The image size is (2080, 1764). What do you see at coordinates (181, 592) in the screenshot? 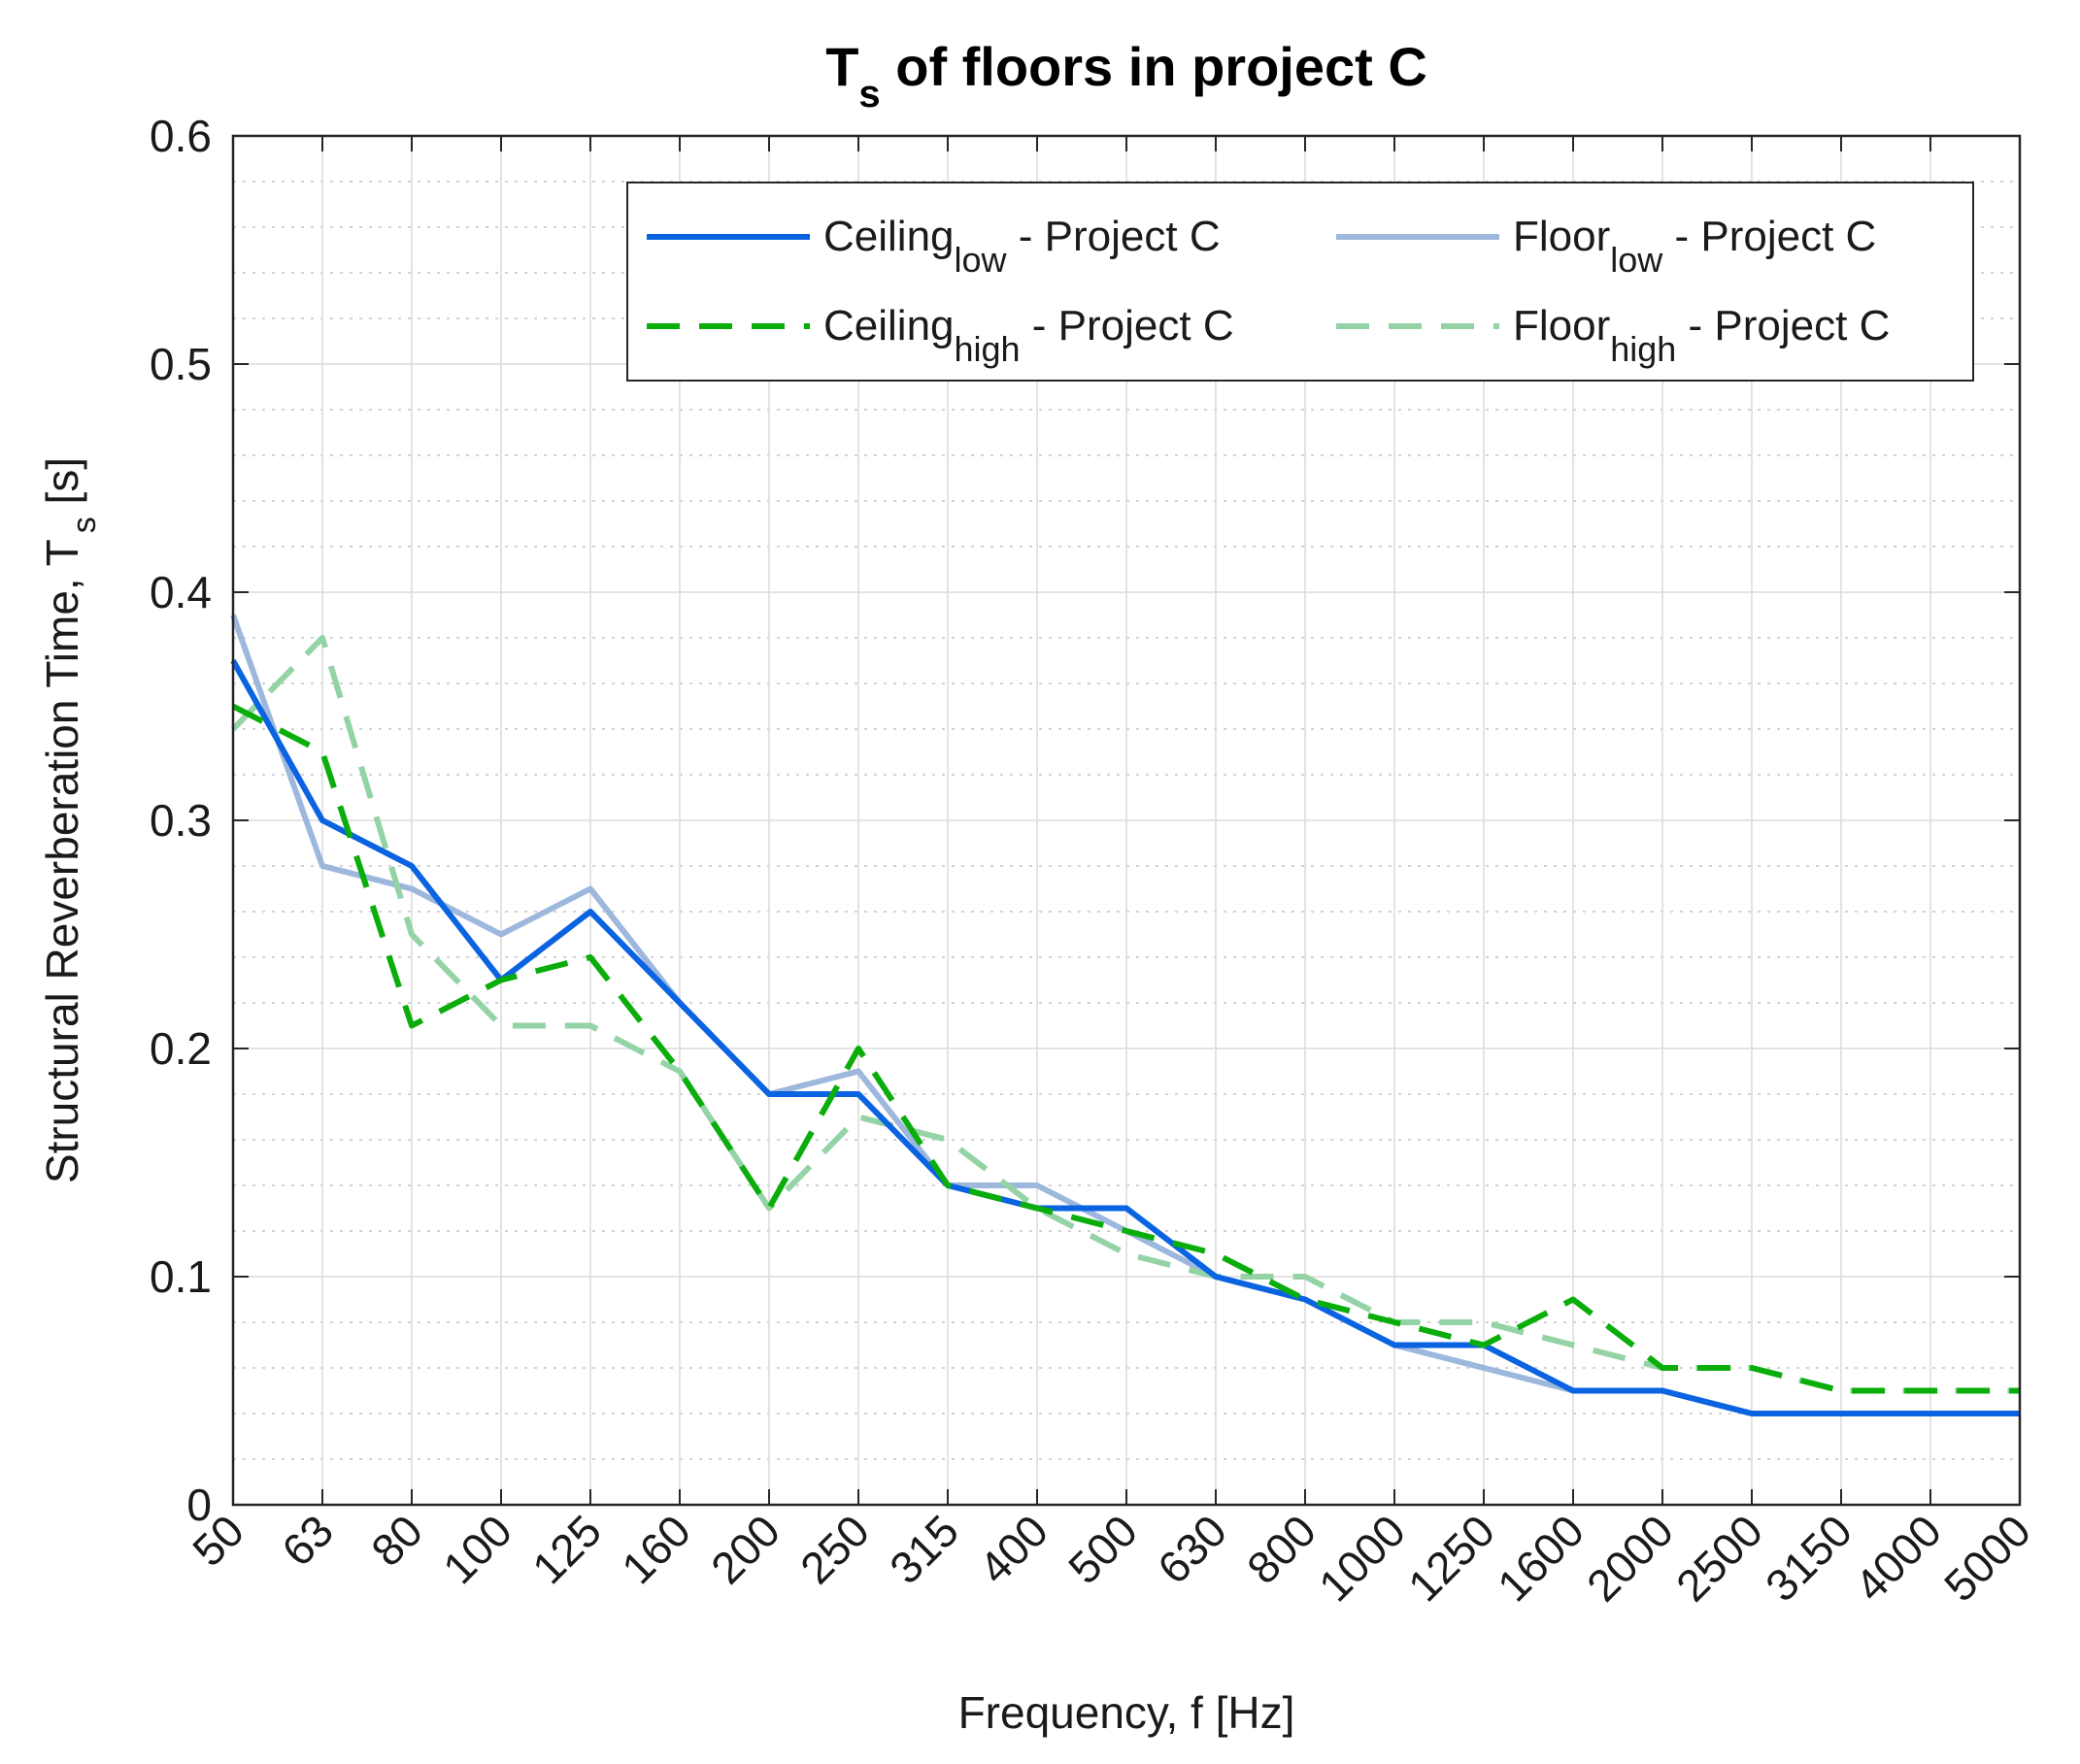
I see `y-tick-label: 0.4` at bounding box center [181, 592].